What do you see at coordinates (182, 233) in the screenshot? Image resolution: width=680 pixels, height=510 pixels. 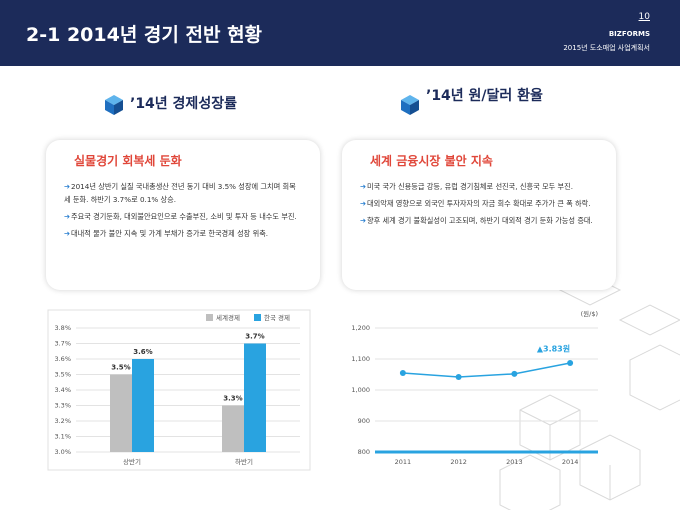 I see `bullet: 대내적 물가 불안 지속 및 가계 부채가 증가로 한국경제 성장 위축.` at bounding box center [182, 233].